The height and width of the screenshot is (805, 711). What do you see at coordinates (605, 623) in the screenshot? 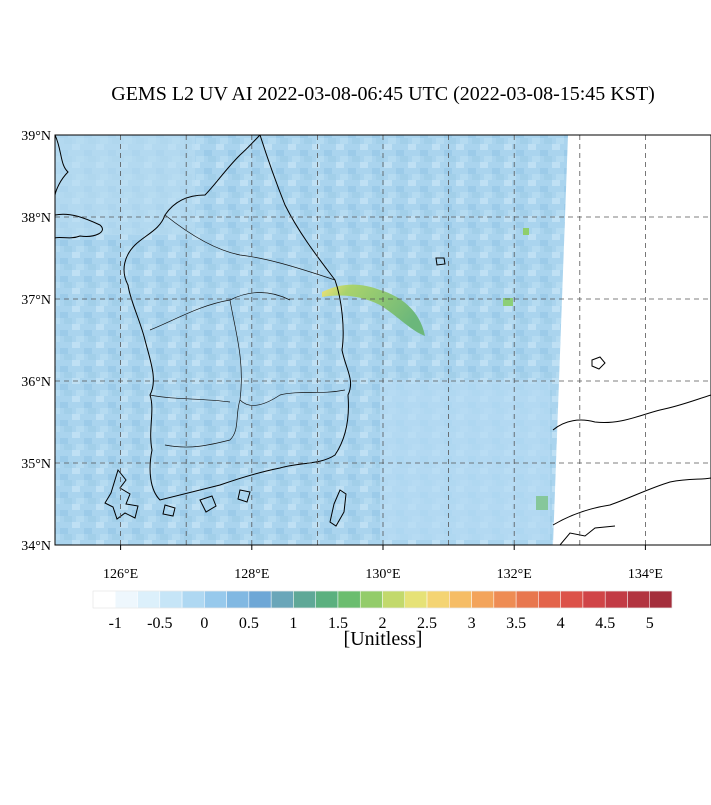
I see `colorbar-tick-label: 4.5` at bounding box center [605, 623].